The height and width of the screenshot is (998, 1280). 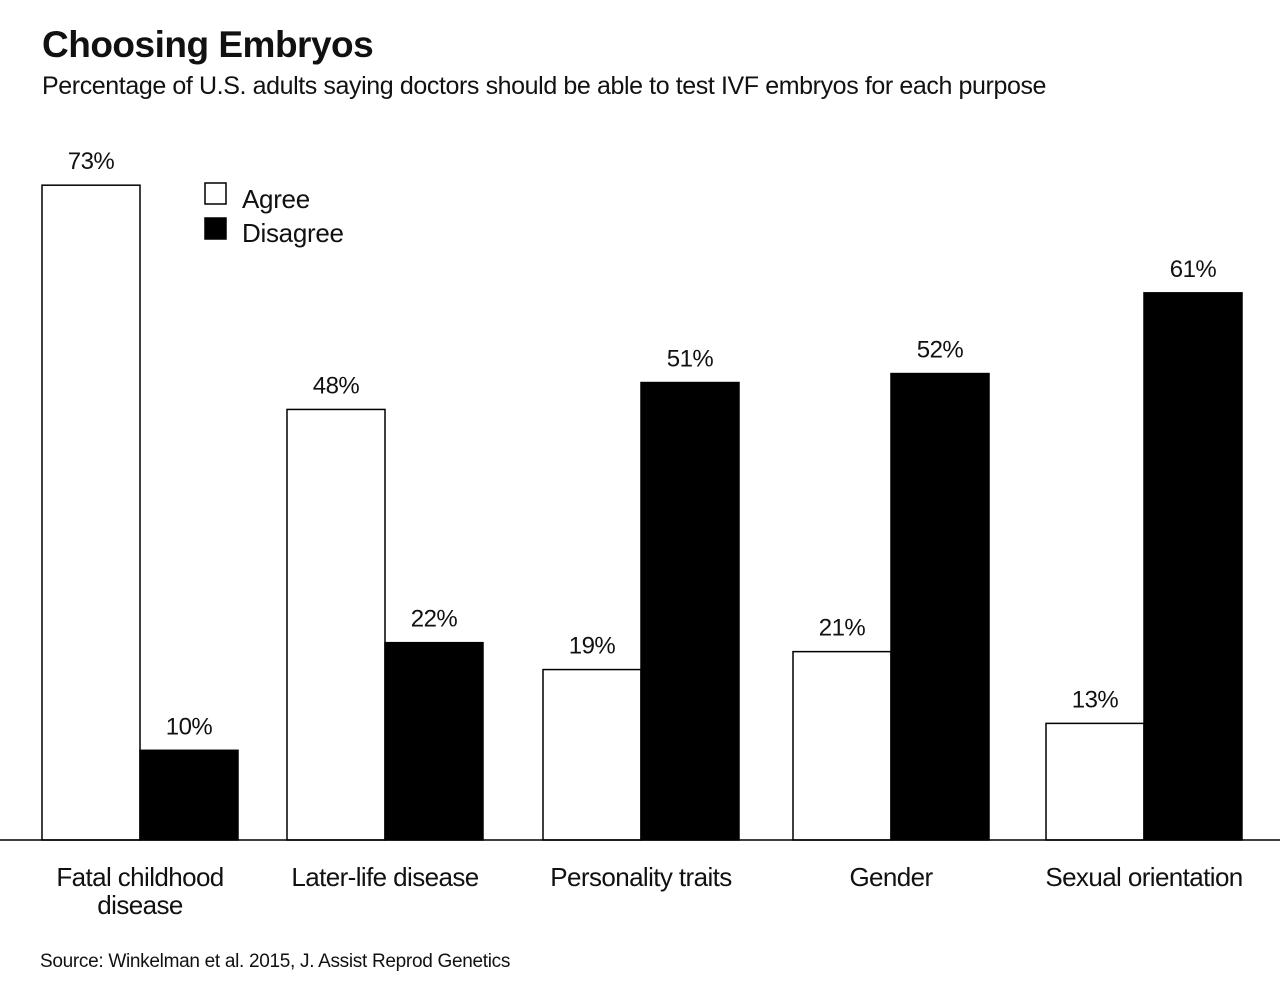 What do you see at coordinates (91, 161) in the screenshot?
I see `value-label-agree-0: 73%` at bounding box center [91, 161].